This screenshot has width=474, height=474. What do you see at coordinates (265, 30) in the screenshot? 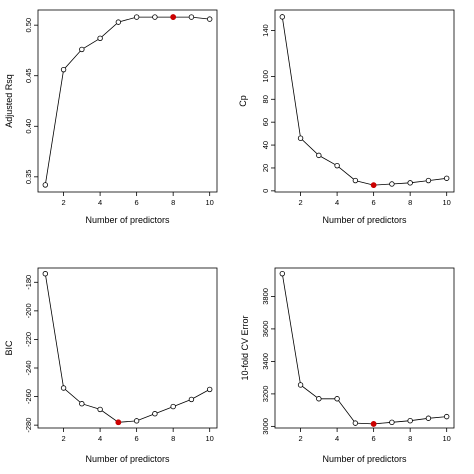
I see `y-tick-label: 140` at bounding box center [265, 30].